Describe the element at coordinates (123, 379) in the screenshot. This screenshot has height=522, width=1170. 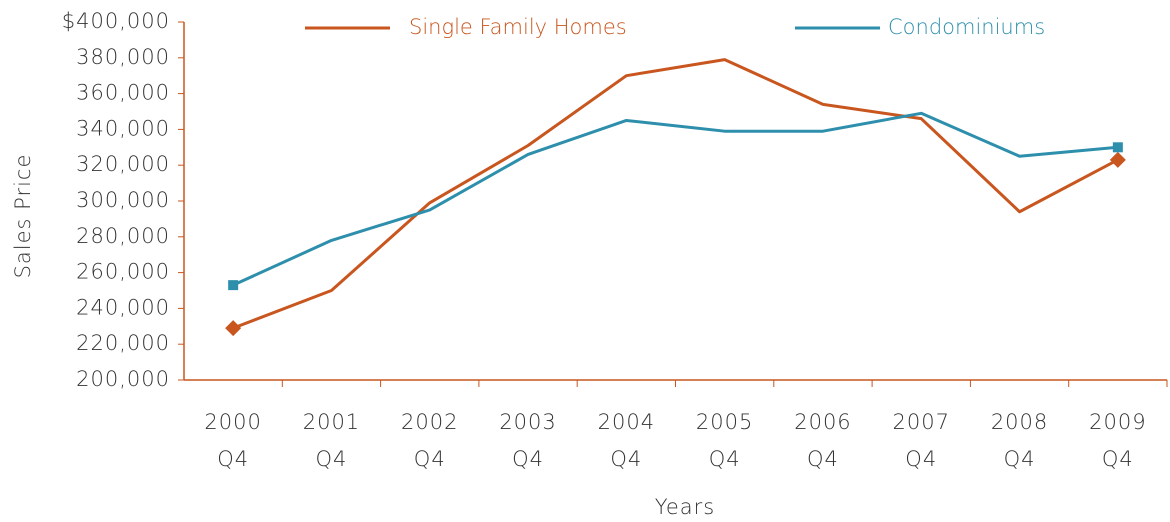
I see `y-tick-label: 200,000` at that location.